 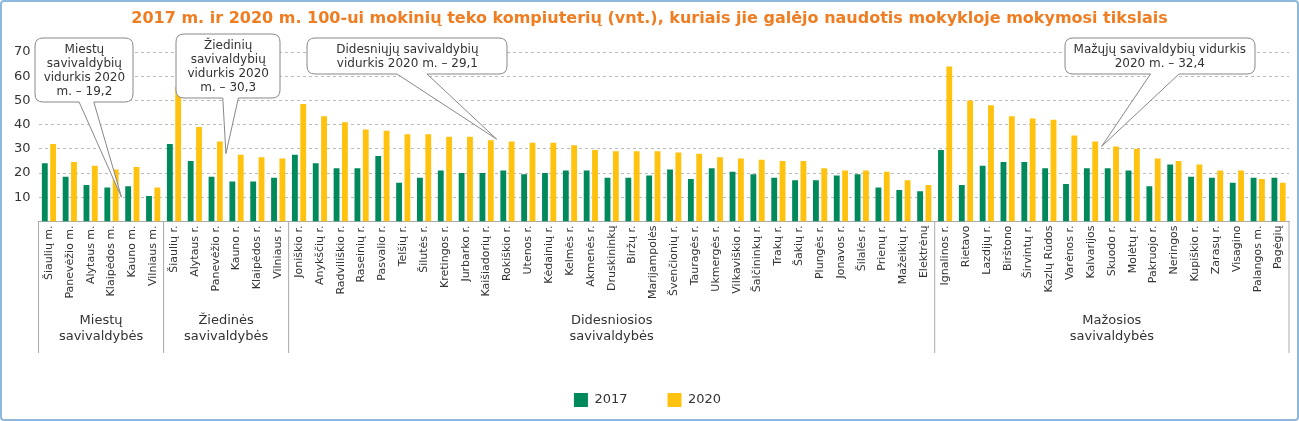 What do you see at coordinates (407, 56) in the screenshot?
I see `annotation: Didesniųjų savivaldybių vidurkis 2020 m. – 29,1` at bounding box center [407, 56].